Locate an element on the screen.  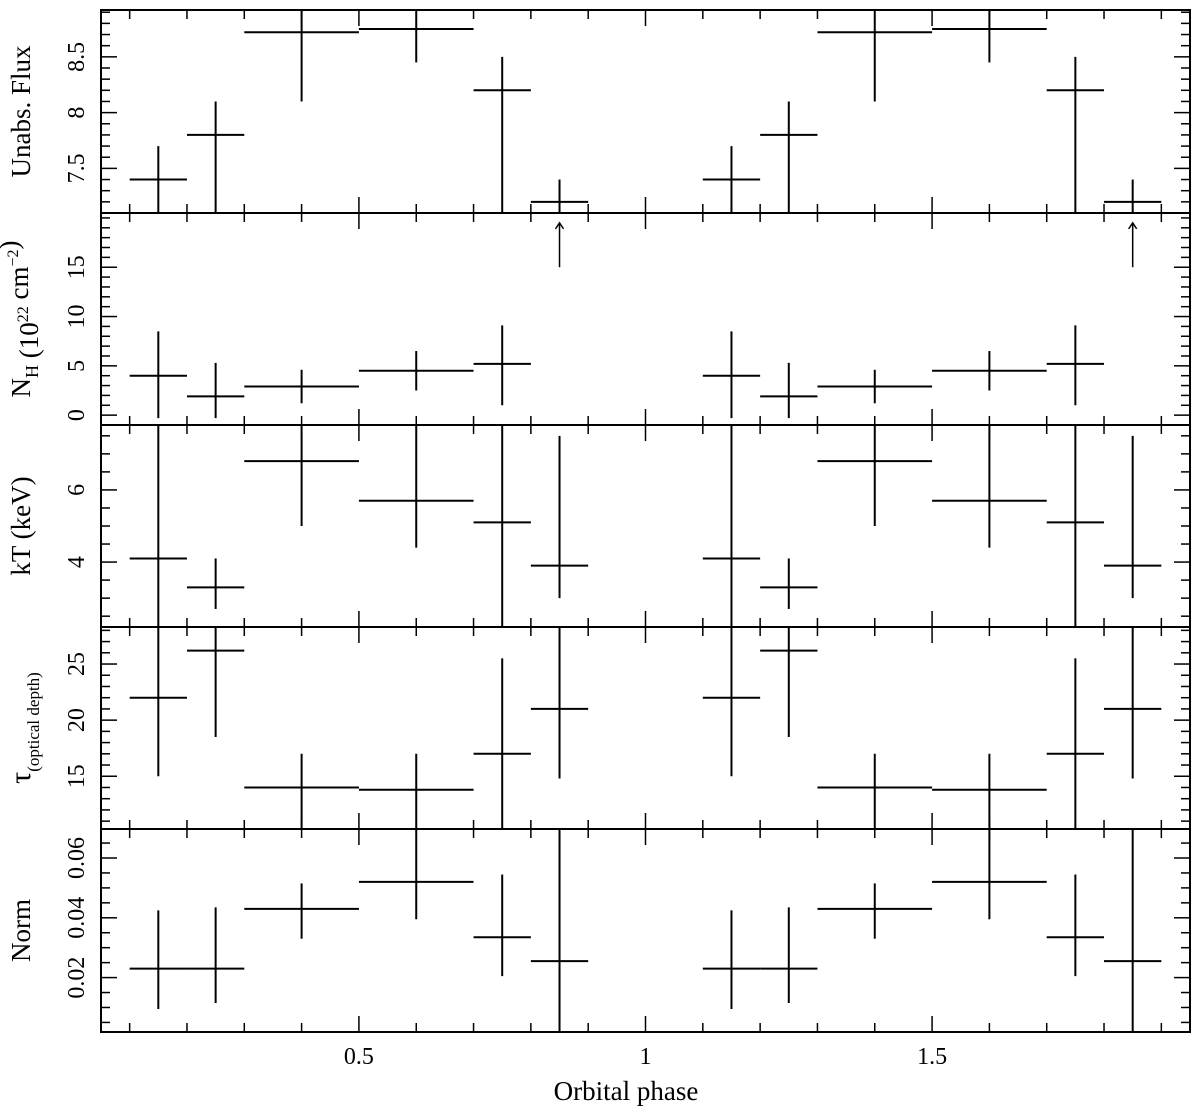
y-tick-label: 25 is located at coordinates (77, 664).